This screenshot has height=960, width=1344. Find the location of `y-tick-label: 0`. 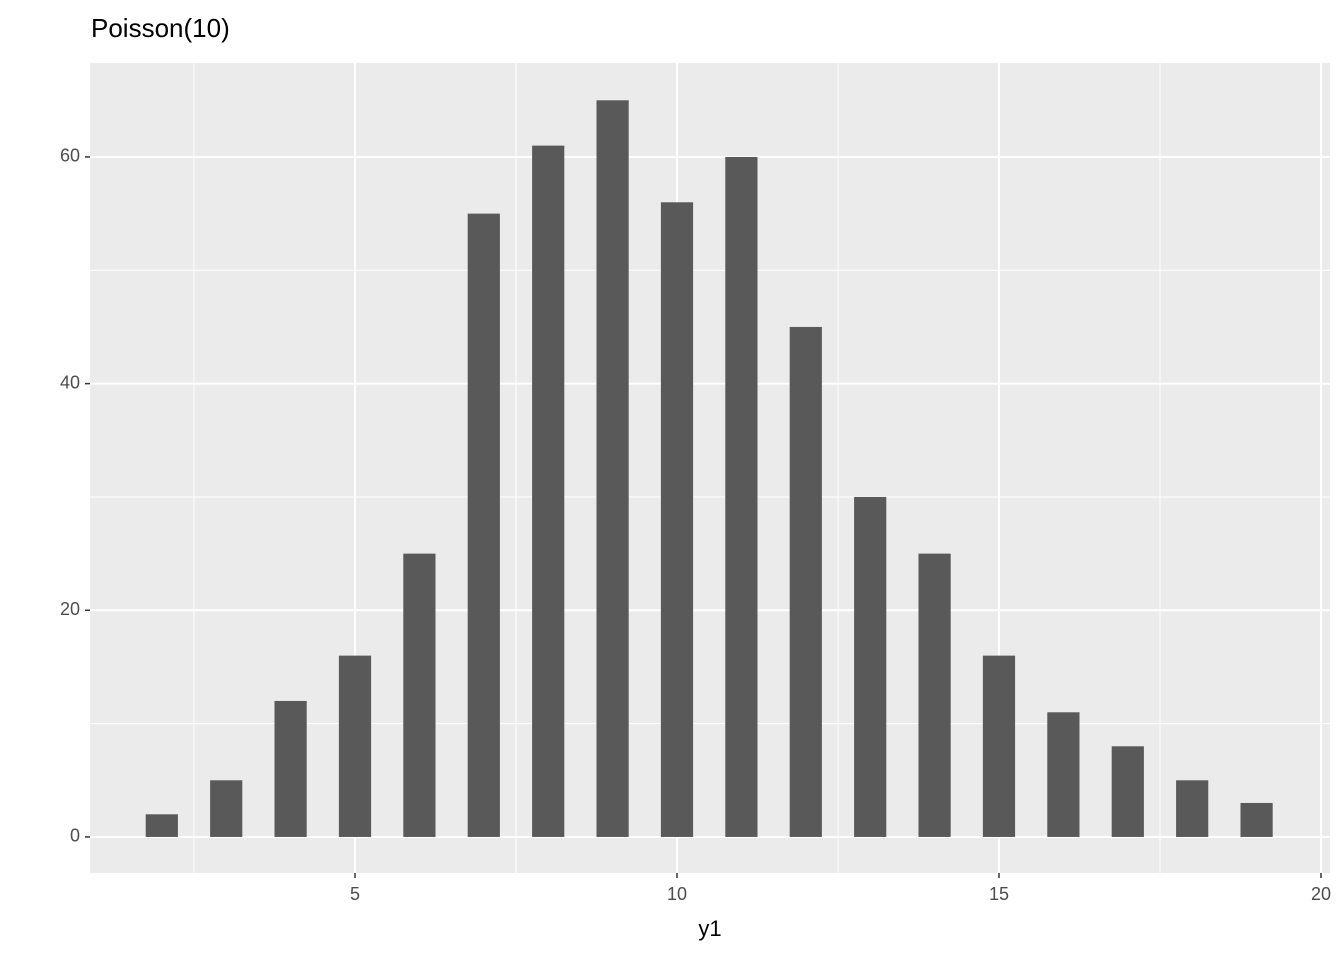

y-tick-label: 0 is located at coordinates (75, 836).